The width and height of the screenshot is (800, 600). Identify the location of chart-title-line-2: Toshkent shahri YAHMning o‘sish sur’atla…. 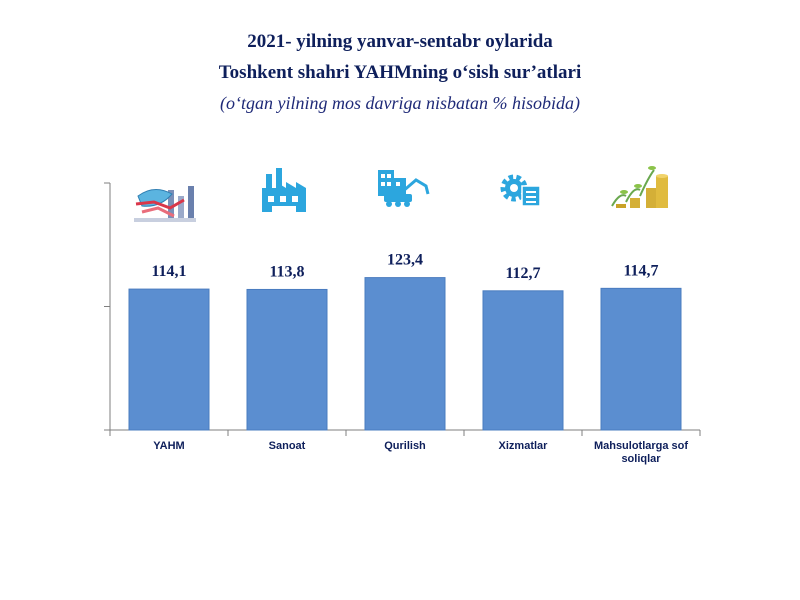
(400, 72).